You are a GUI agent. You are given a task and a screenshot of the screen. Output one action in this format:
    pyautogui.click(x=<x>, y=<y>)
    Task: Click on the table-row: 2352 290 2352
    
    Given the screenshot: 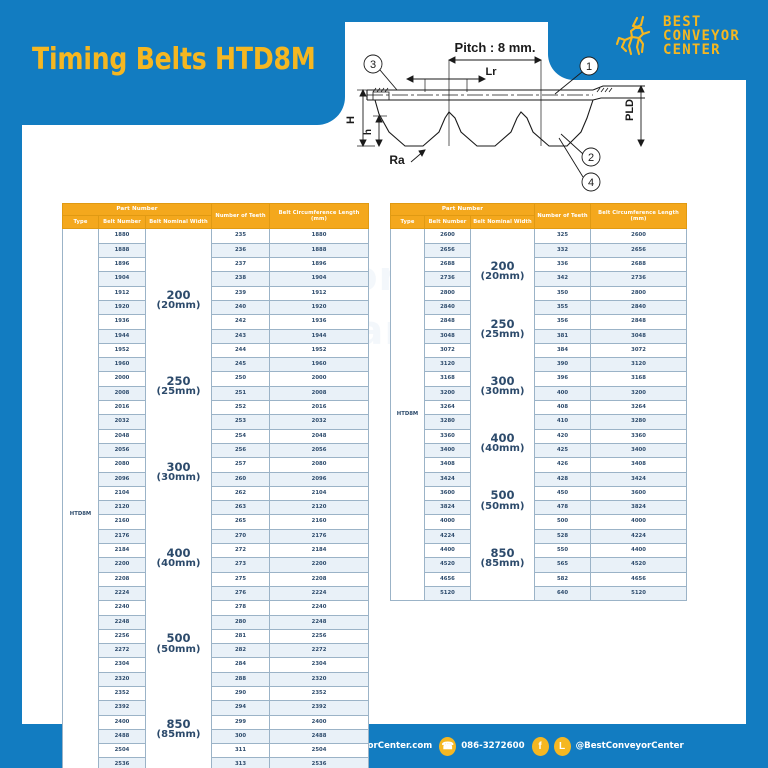 What is the action you would take?
    pyautogui.click(x=216, y=693)
    